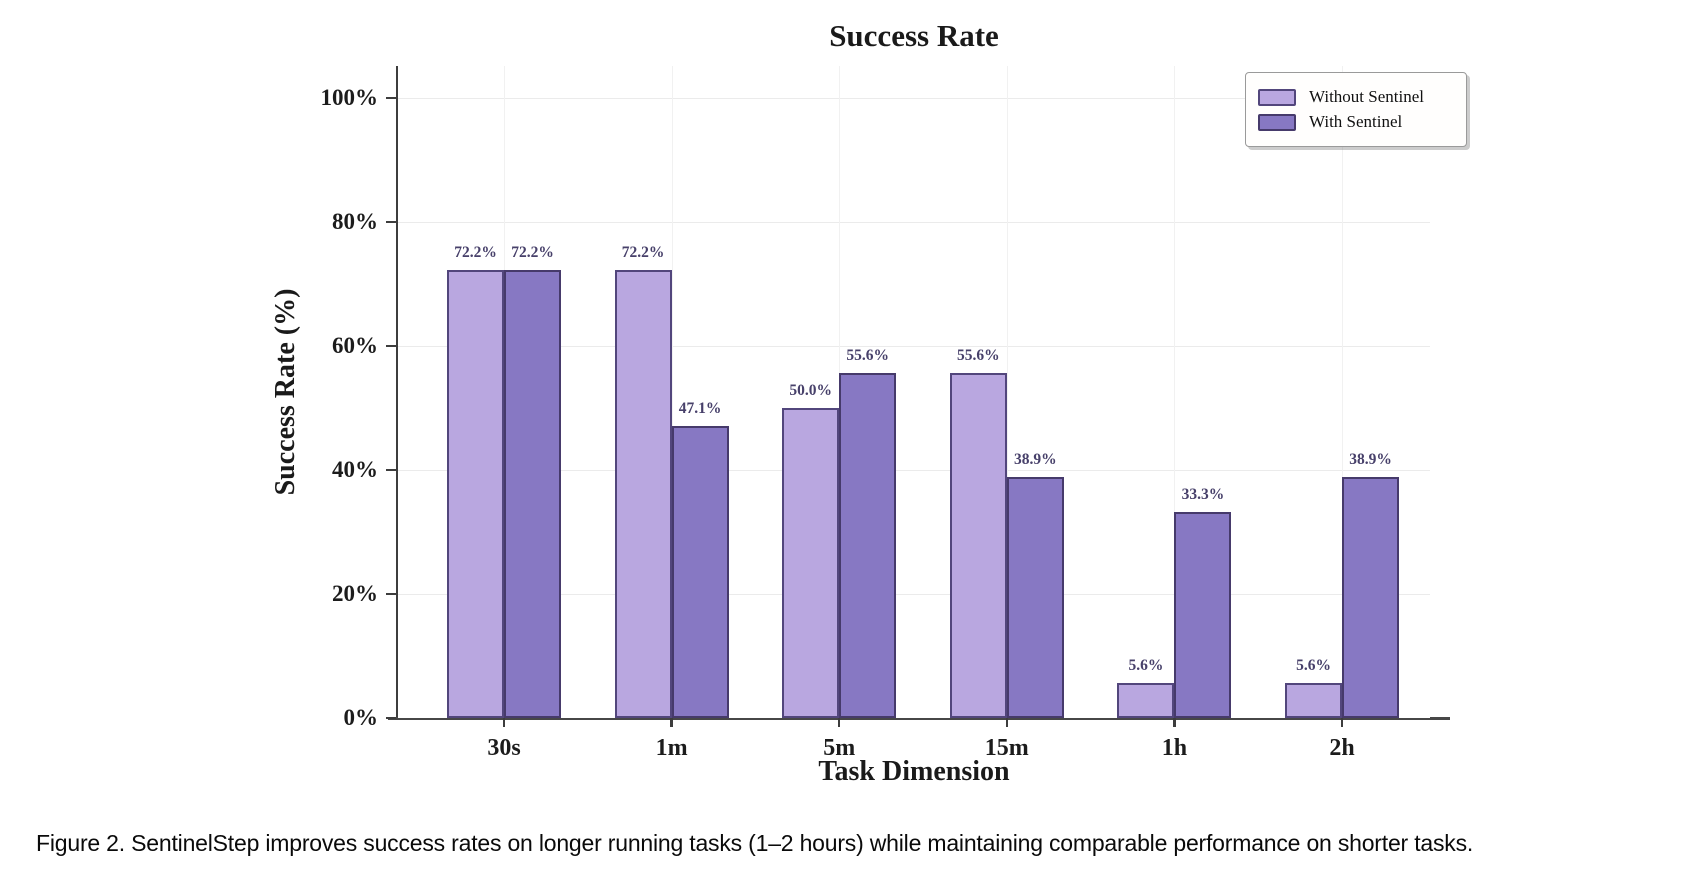  Describe the element at coordinates (1203, 614) in the screenshot. I see `bar-with-sentinel-1h` at that location.